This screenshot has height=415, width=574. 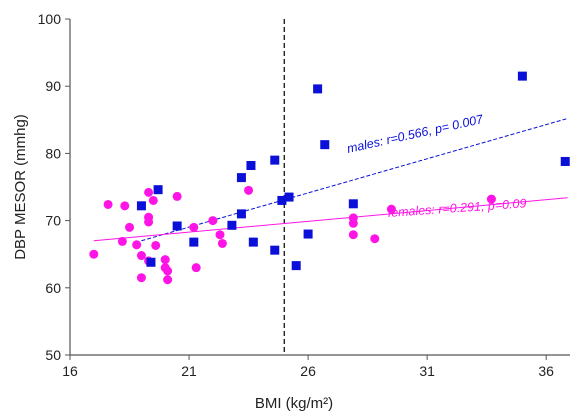 What do you see at coordinates (50, 19) in the screenshot?
I see `y-tick-label: 100` at bounding box center [50, 19].